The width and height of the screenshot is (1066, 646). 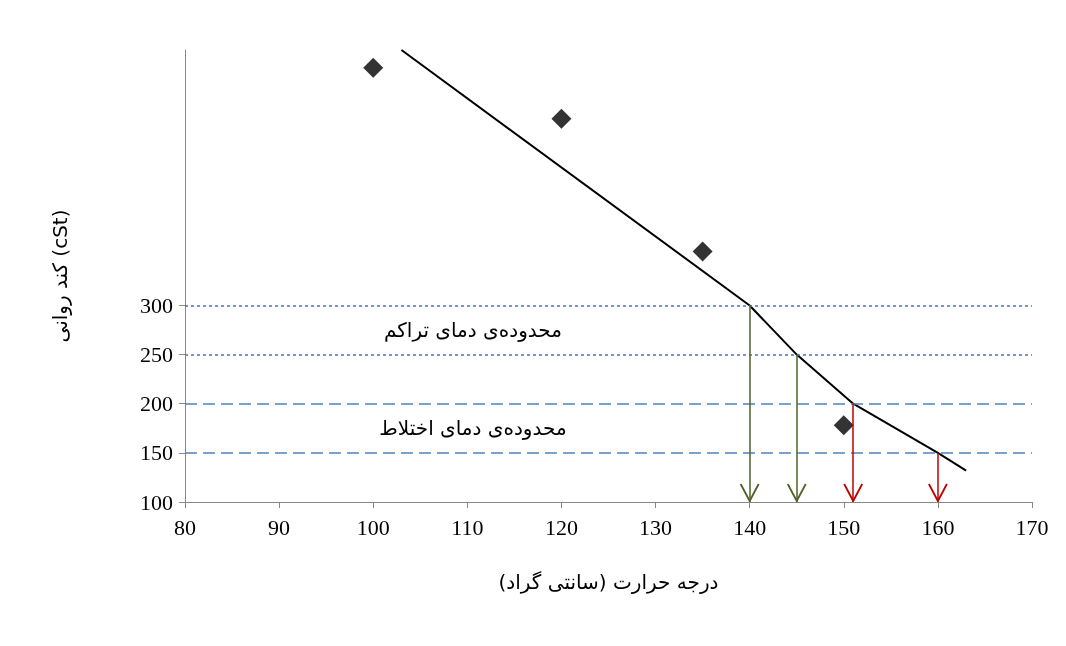 I want to click on x-axis-title: درجه حرارت (سانتی گراد), so click(x=608, y=582).